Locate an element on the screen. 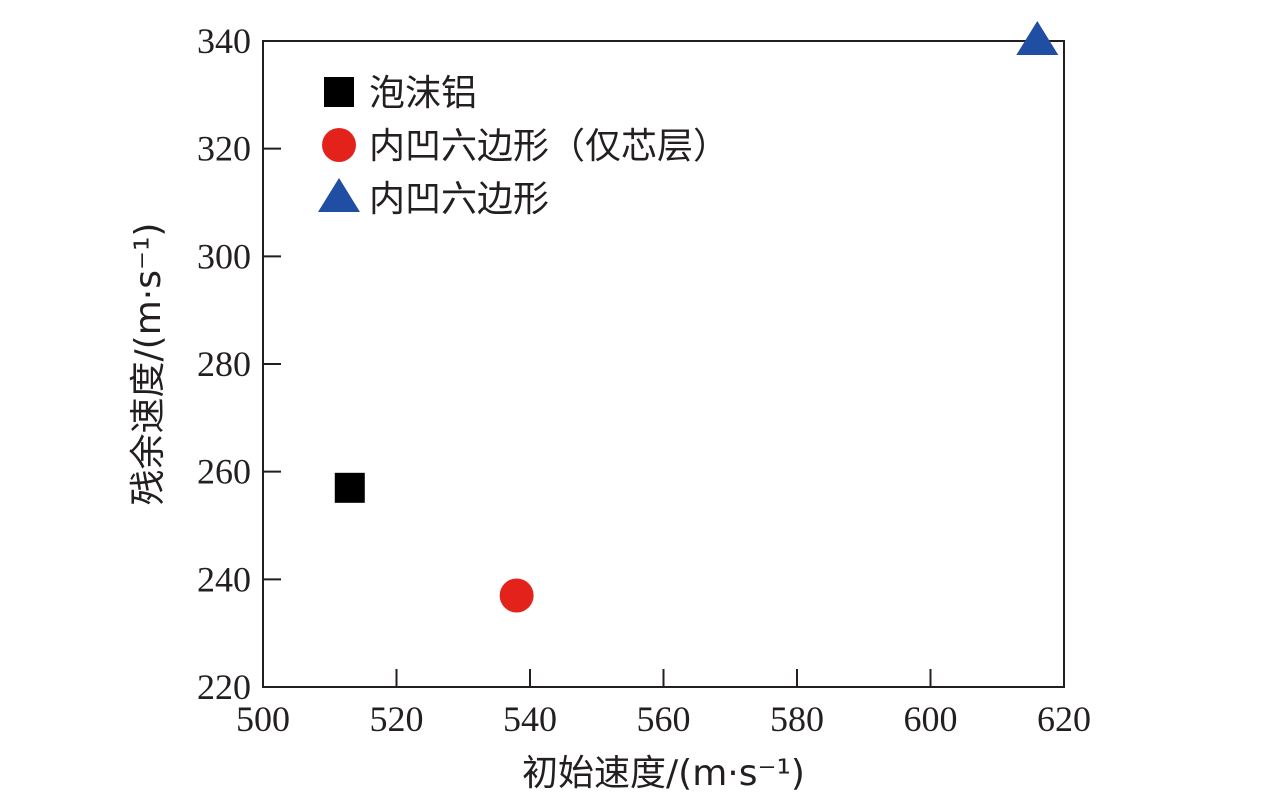  y-axis-title: 残余速度/(m·s⁻¹) is located at coordinates (148, 364).